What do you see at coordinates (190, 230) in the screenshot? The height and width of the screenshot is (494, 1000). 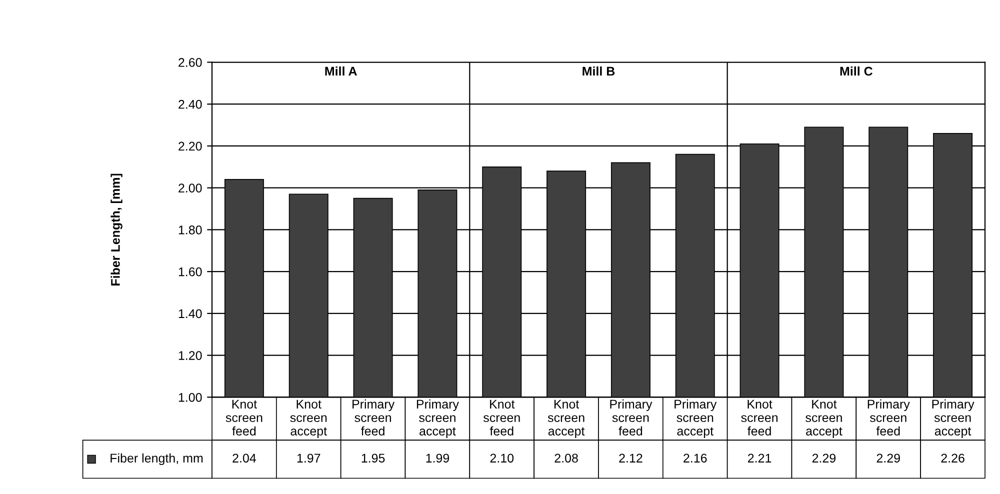 I see `y-tick-label: 1.80` at bounding box center [190, 230].